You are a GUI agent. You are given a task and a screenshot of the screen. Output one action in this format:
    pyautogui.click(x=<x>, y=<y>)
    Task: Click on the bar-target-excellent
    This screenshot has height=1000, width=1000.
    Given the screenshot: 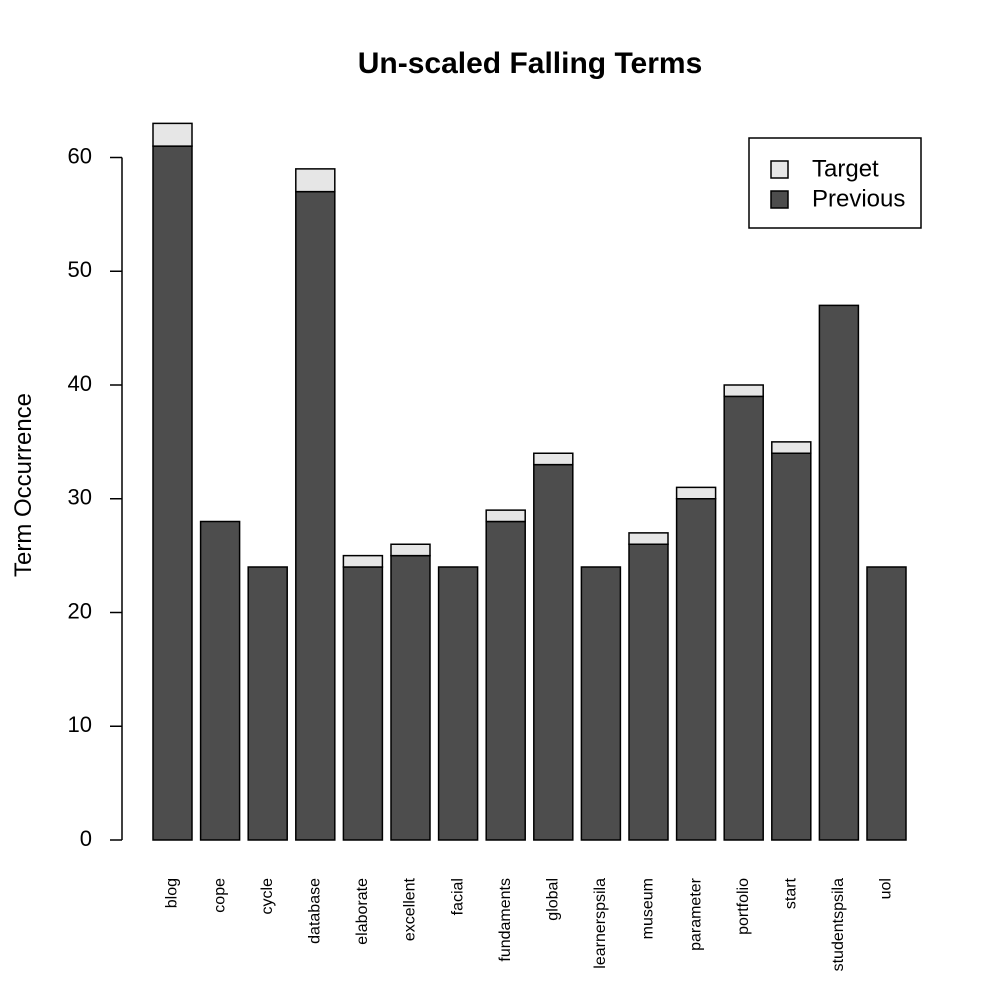 What is the action you would take?
    pyautogui.click(x=410, y=550)
    